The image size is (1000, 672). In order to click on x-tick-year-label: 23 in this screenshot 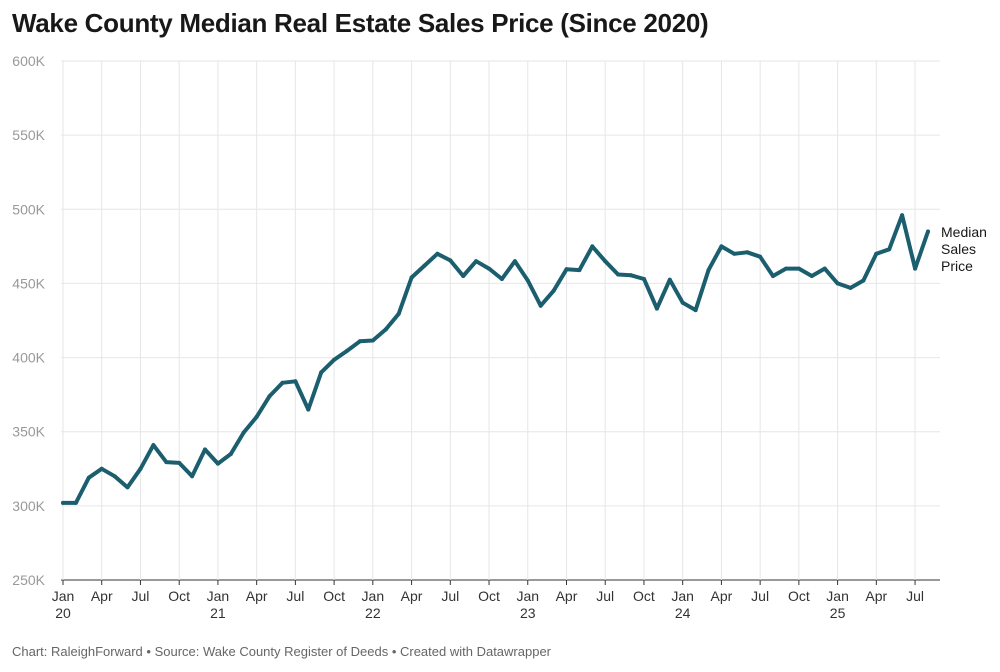, I will do `click(528, 613)`.